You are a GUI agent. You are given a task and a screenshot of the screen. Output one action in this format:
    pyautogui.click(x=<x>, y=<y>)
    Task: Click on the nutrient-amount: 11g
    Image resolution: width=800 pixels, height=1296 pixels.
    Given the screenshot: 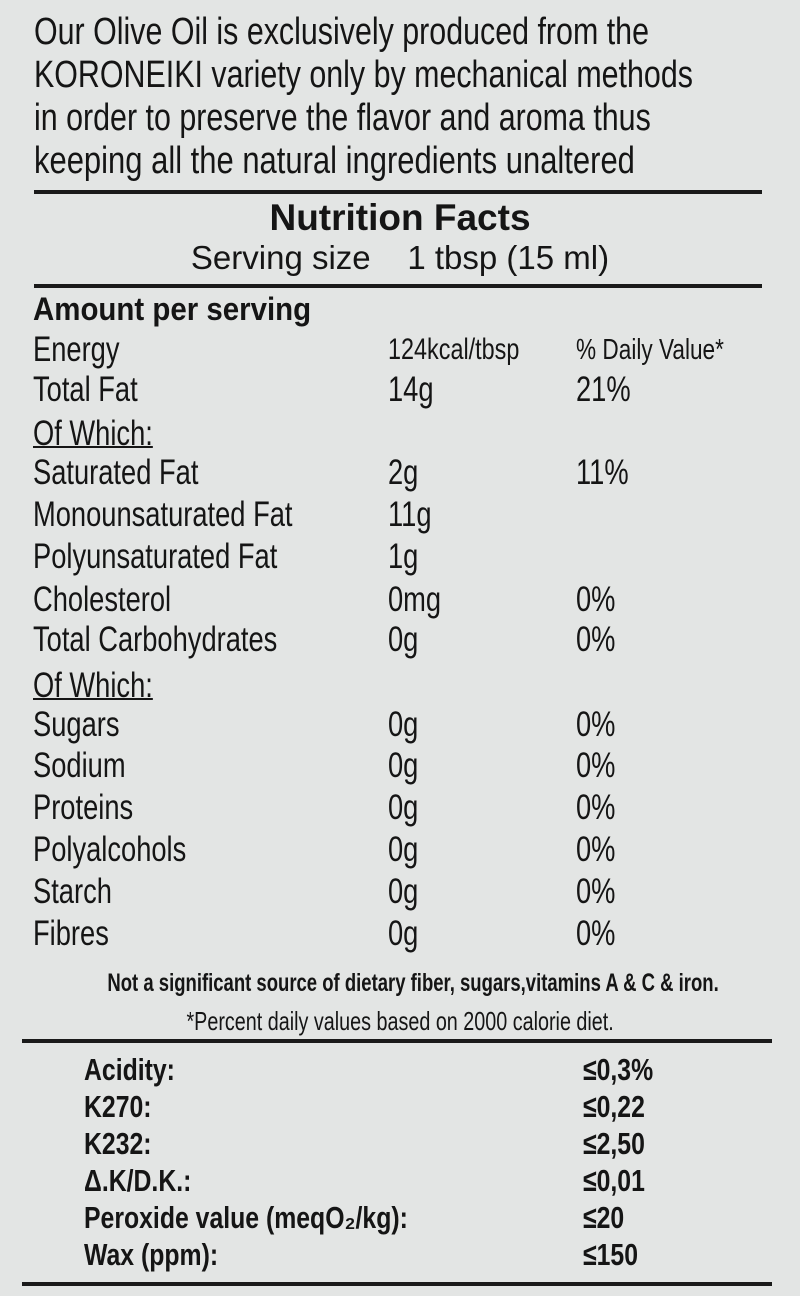 What is the action you would take?
    pyautogui.click(x=410, y=514)
    